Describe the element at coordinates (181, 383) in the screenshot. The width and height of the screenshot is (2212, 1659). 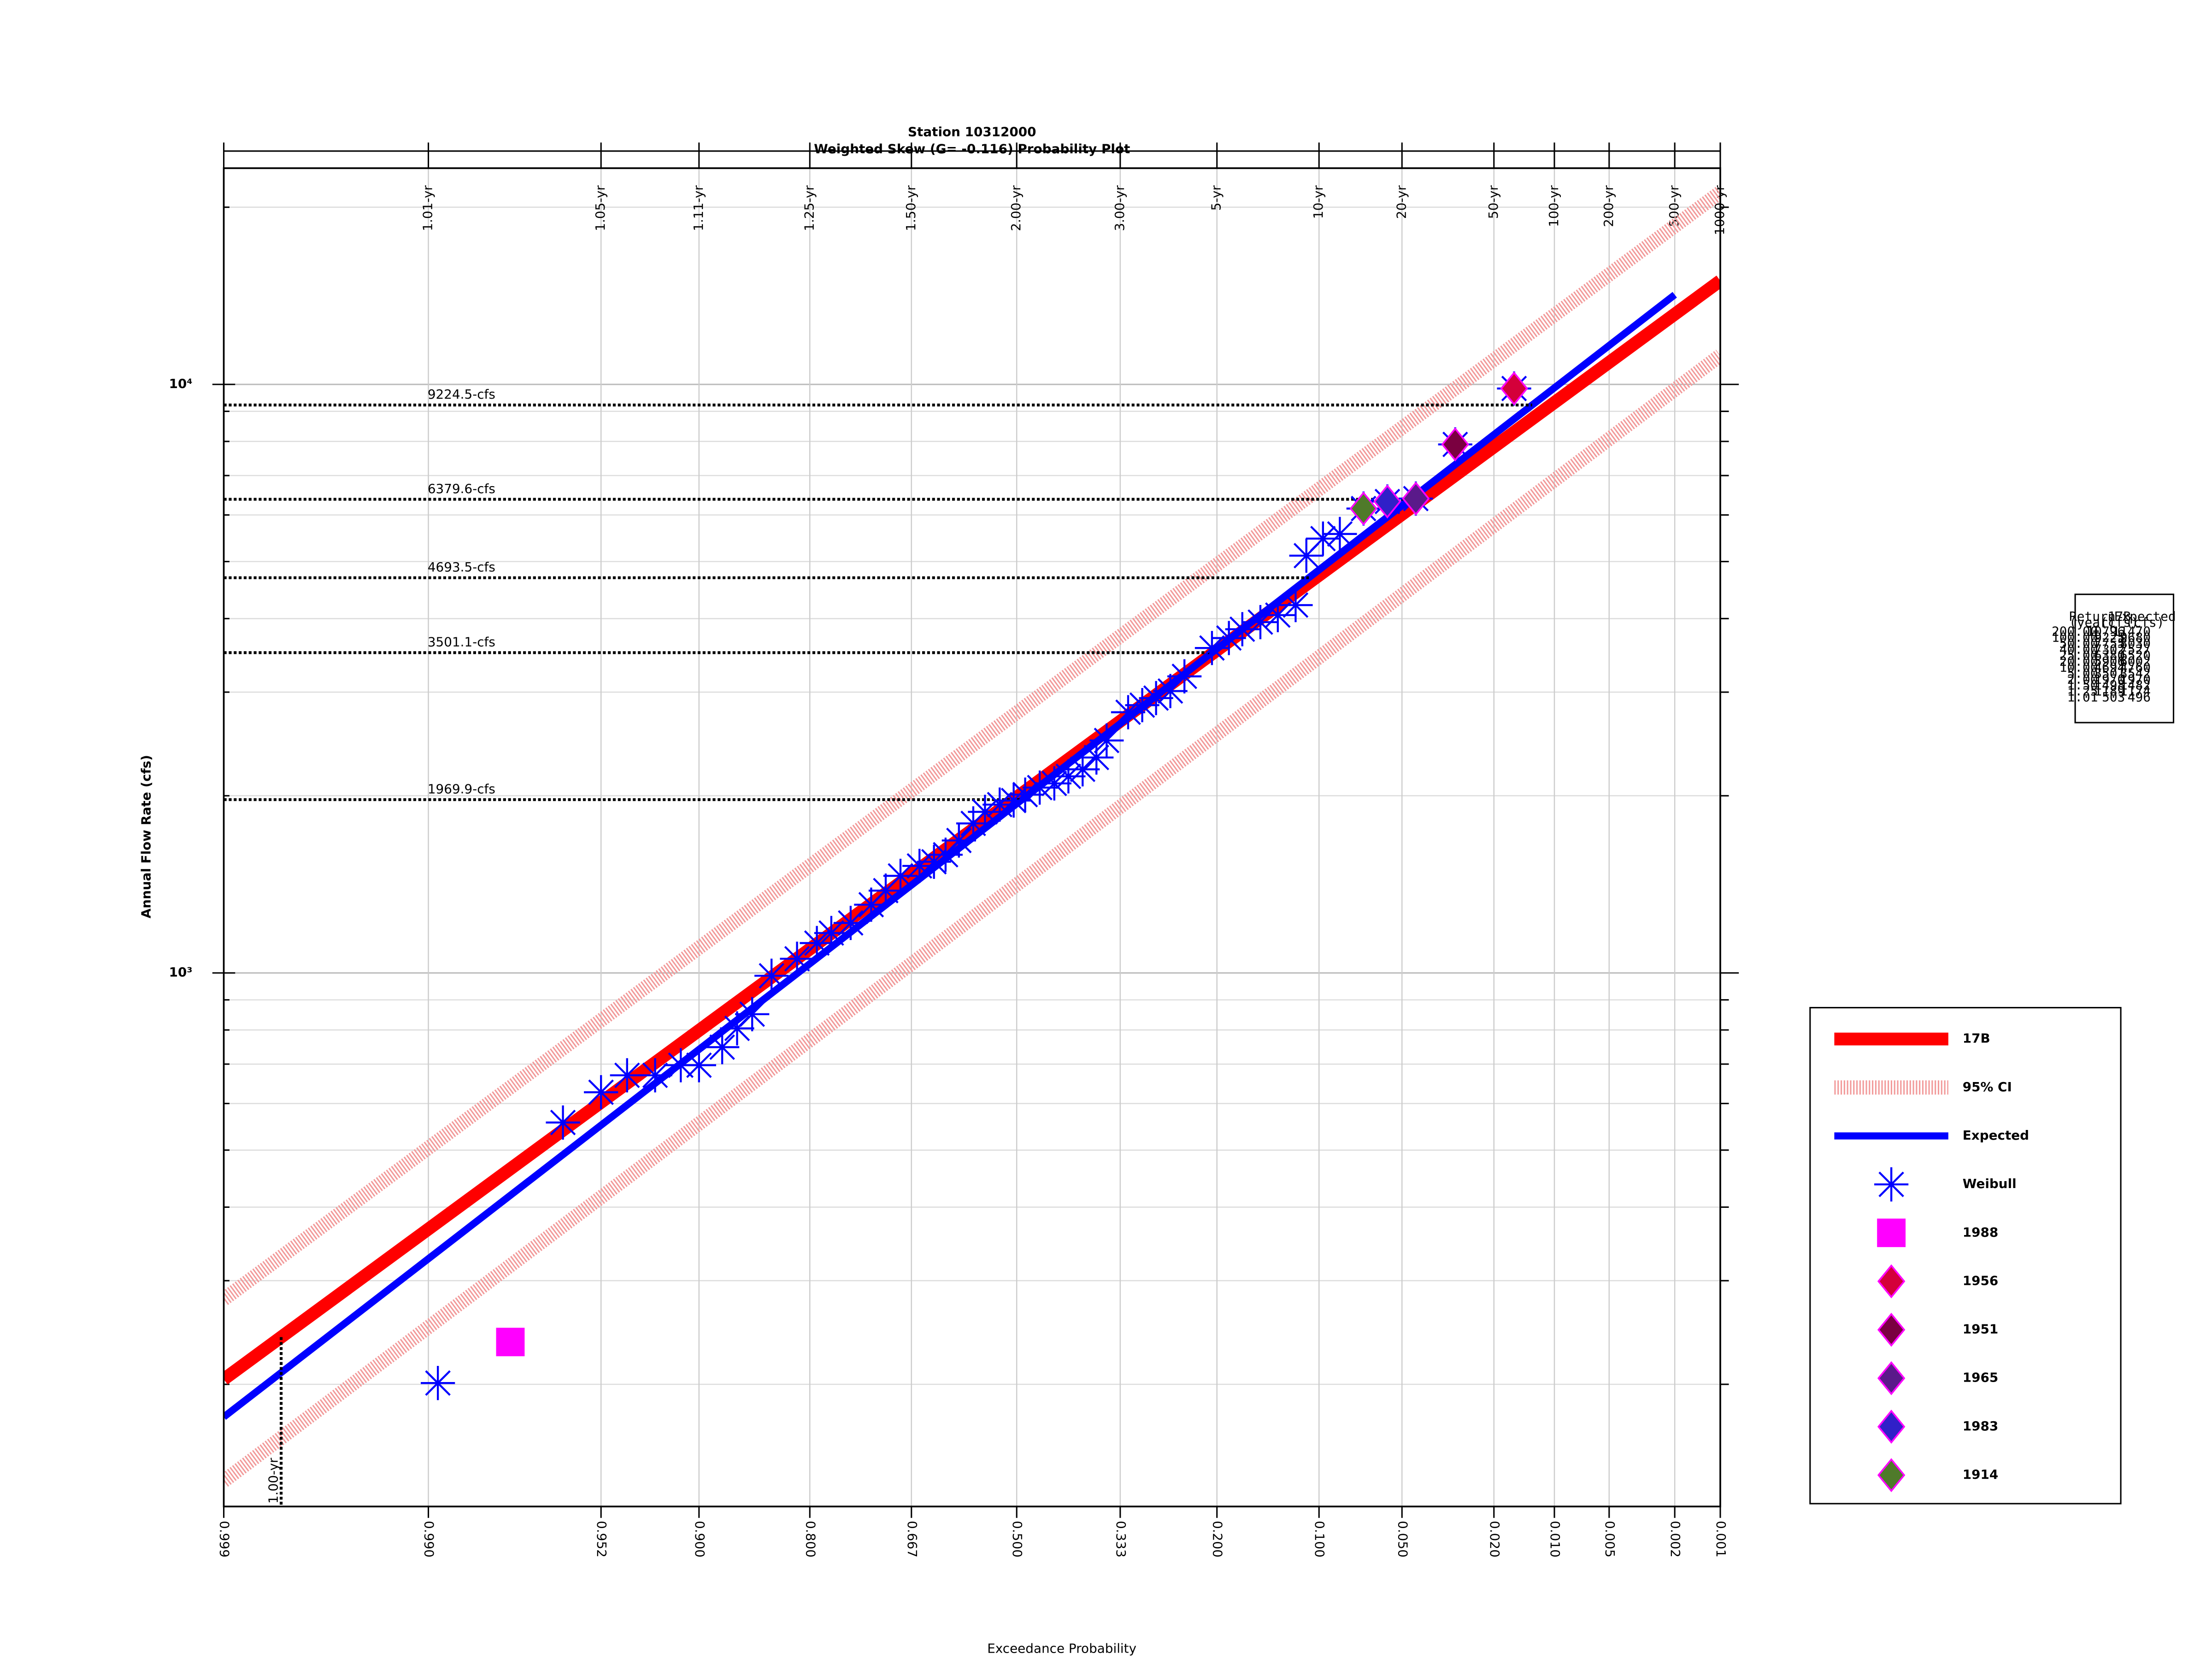
I see `y-tick-label: 10⁴` at that location.